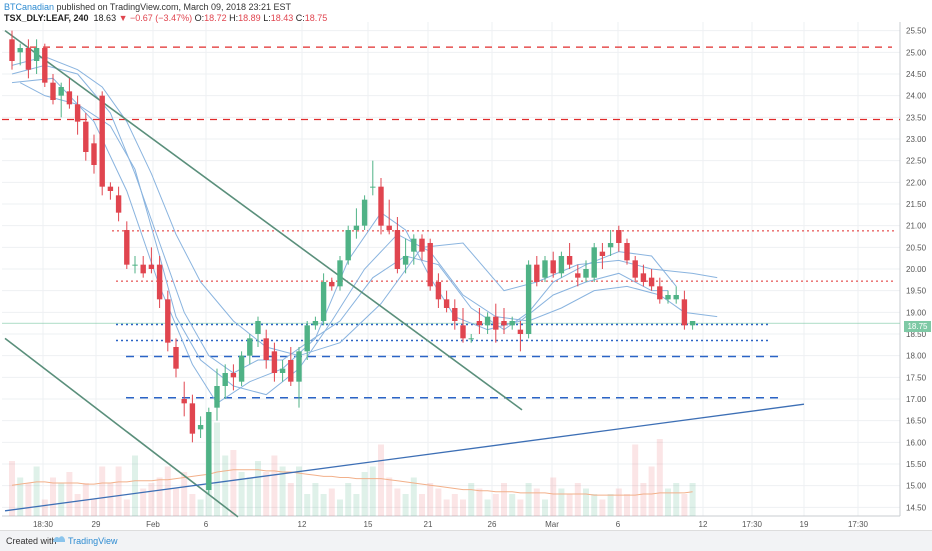  Describe the element at coordinates (31, 541) in the screenshot. I see `created-with-label: Created with` at that location.